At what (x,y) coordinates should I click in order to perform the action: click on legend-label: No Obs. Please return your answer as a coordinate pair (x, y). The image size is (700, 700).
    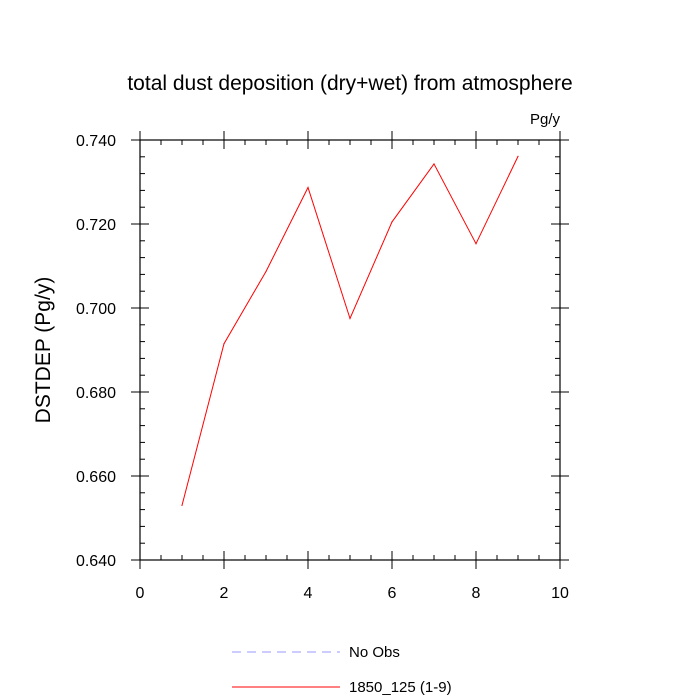
    Looking at the image, I should click on (374, 652).